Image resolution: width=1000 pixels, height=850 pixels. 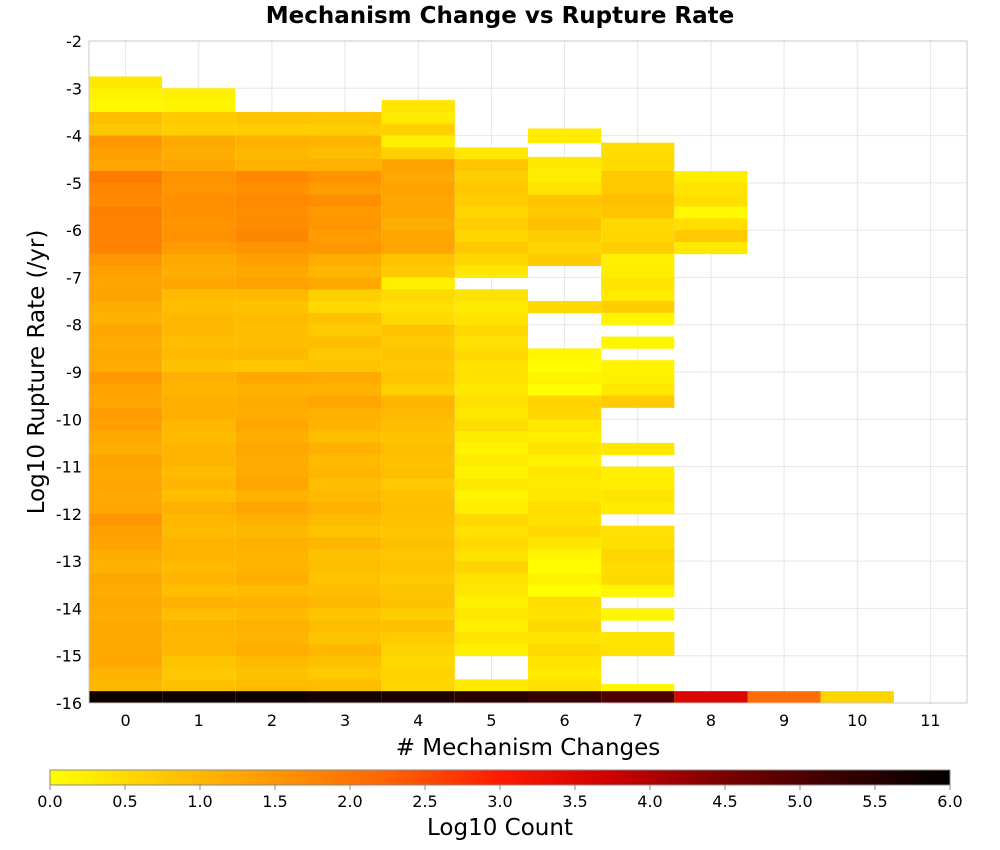 I want to click on x-tick-label: 11, so click(x=930, y=720).